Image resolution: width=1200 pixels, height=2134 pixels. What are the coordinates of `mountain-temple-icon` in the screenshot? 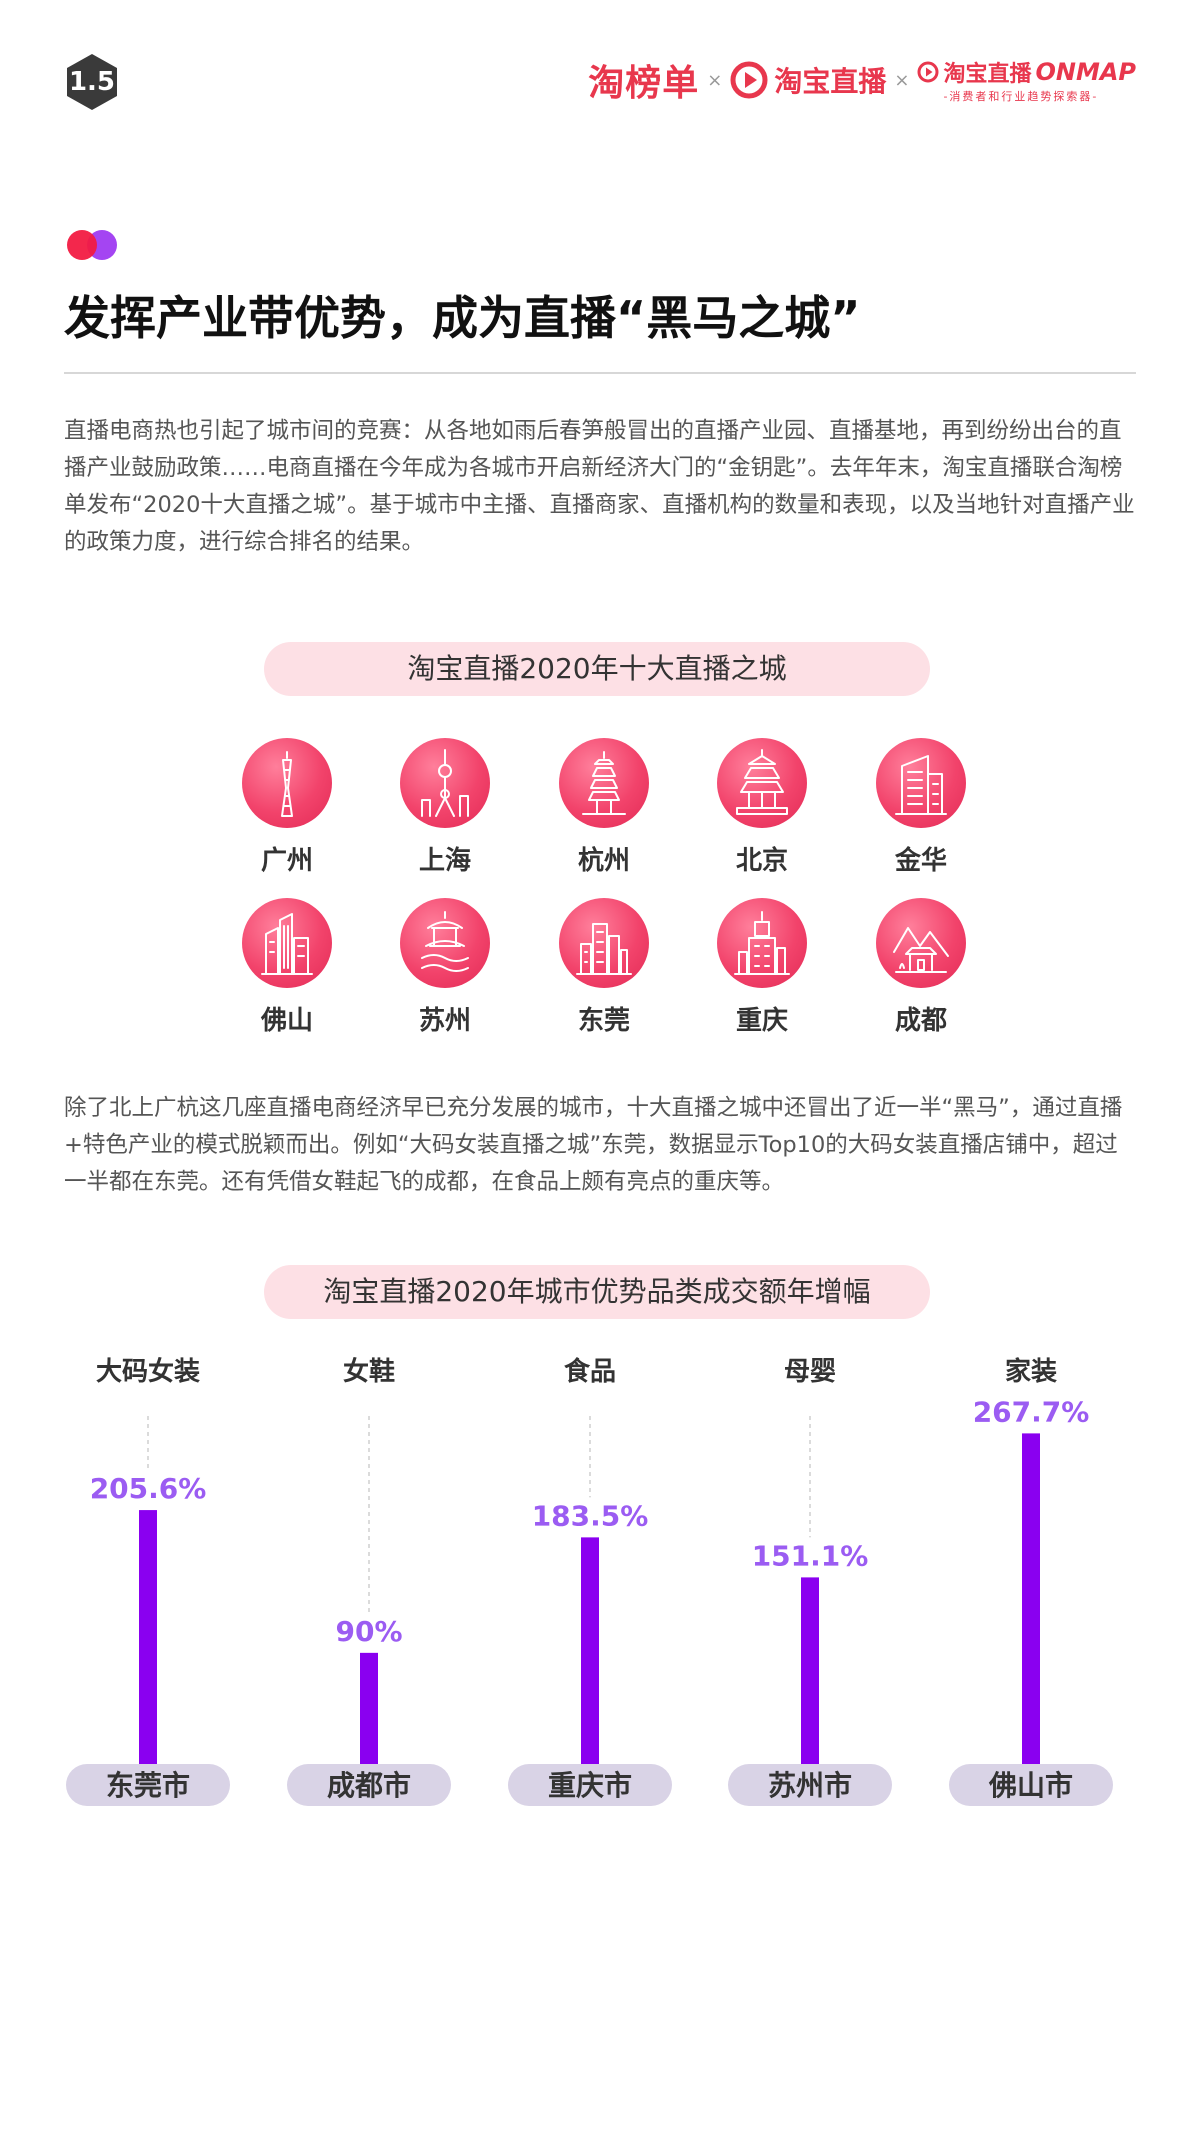 It's located at (921, 943).